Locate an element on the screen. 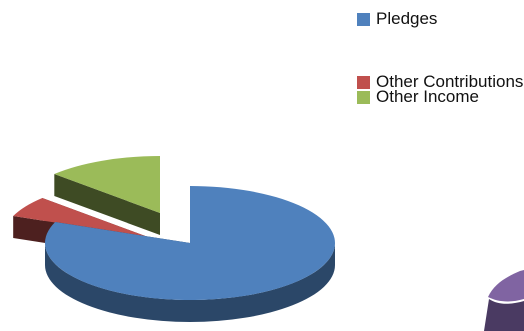 The width and height of the screenshot is (524, 331). legend-label-other-contributions: Other Contributions is located at coordinates (450, 81).